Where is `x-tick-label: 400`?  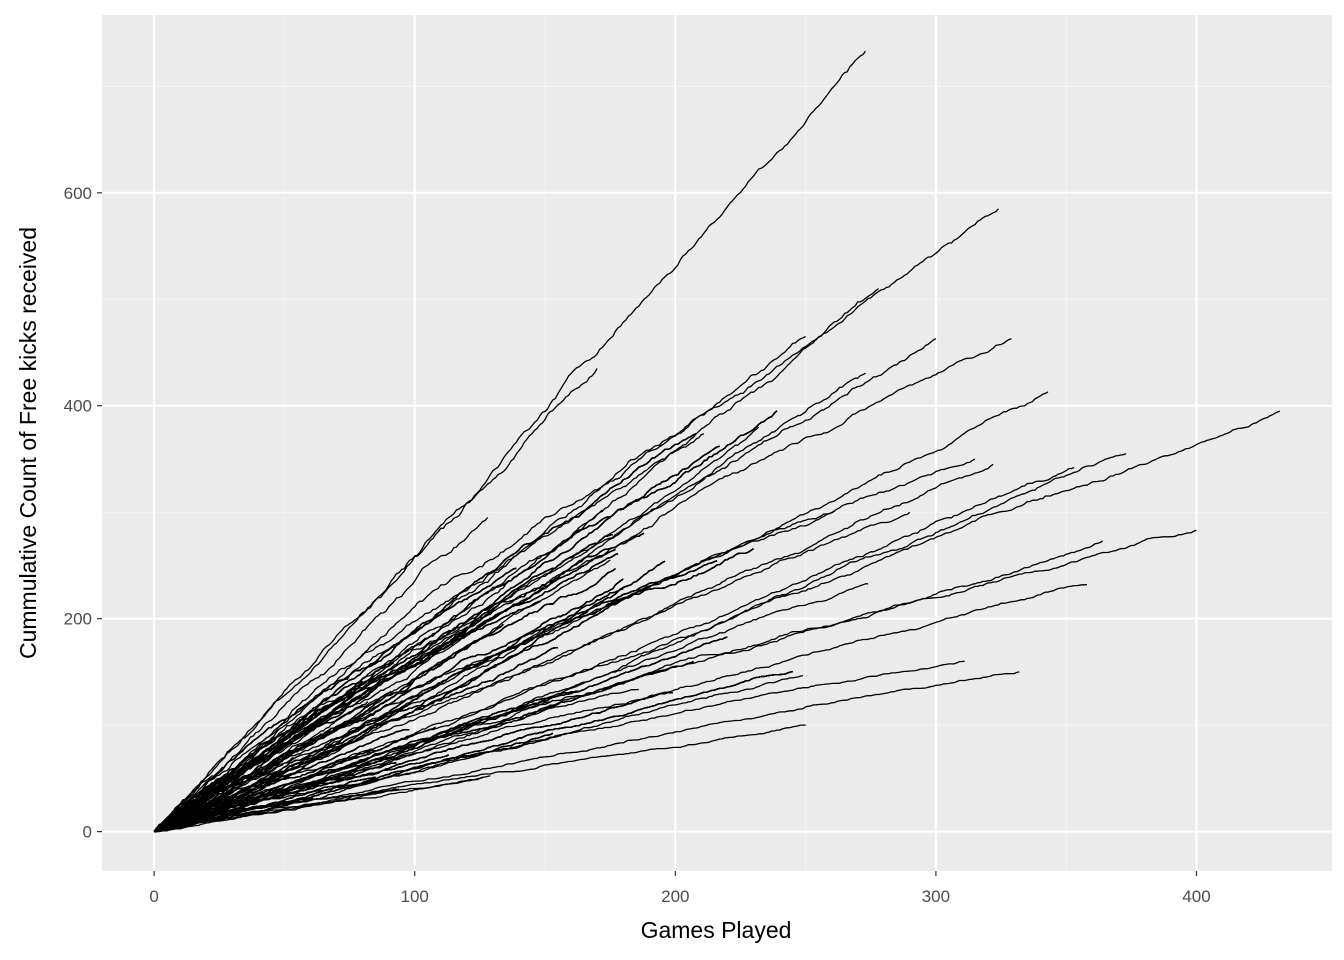 x-tick-label: 400 is located at coordinates (1196, 896).